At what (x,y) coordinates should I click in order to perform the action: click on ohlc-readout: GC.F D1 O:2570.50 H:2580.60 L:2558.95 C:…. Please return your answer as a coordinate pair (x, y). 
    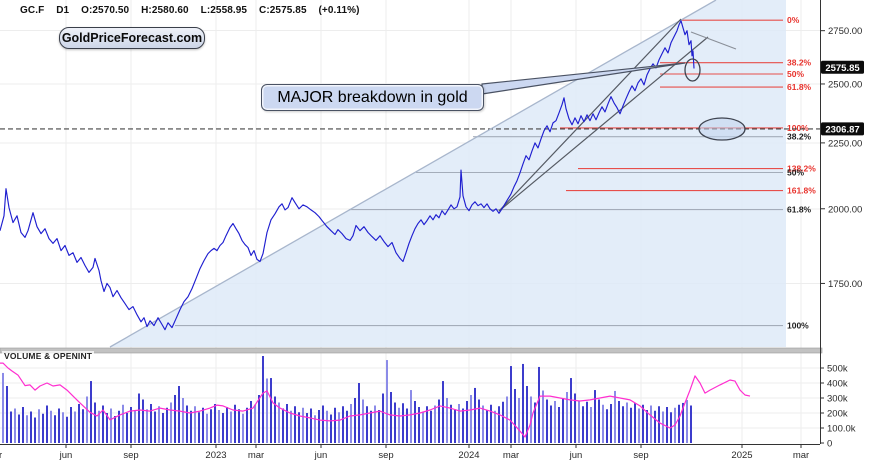
    Looking at the image, I should click on (194, 10).